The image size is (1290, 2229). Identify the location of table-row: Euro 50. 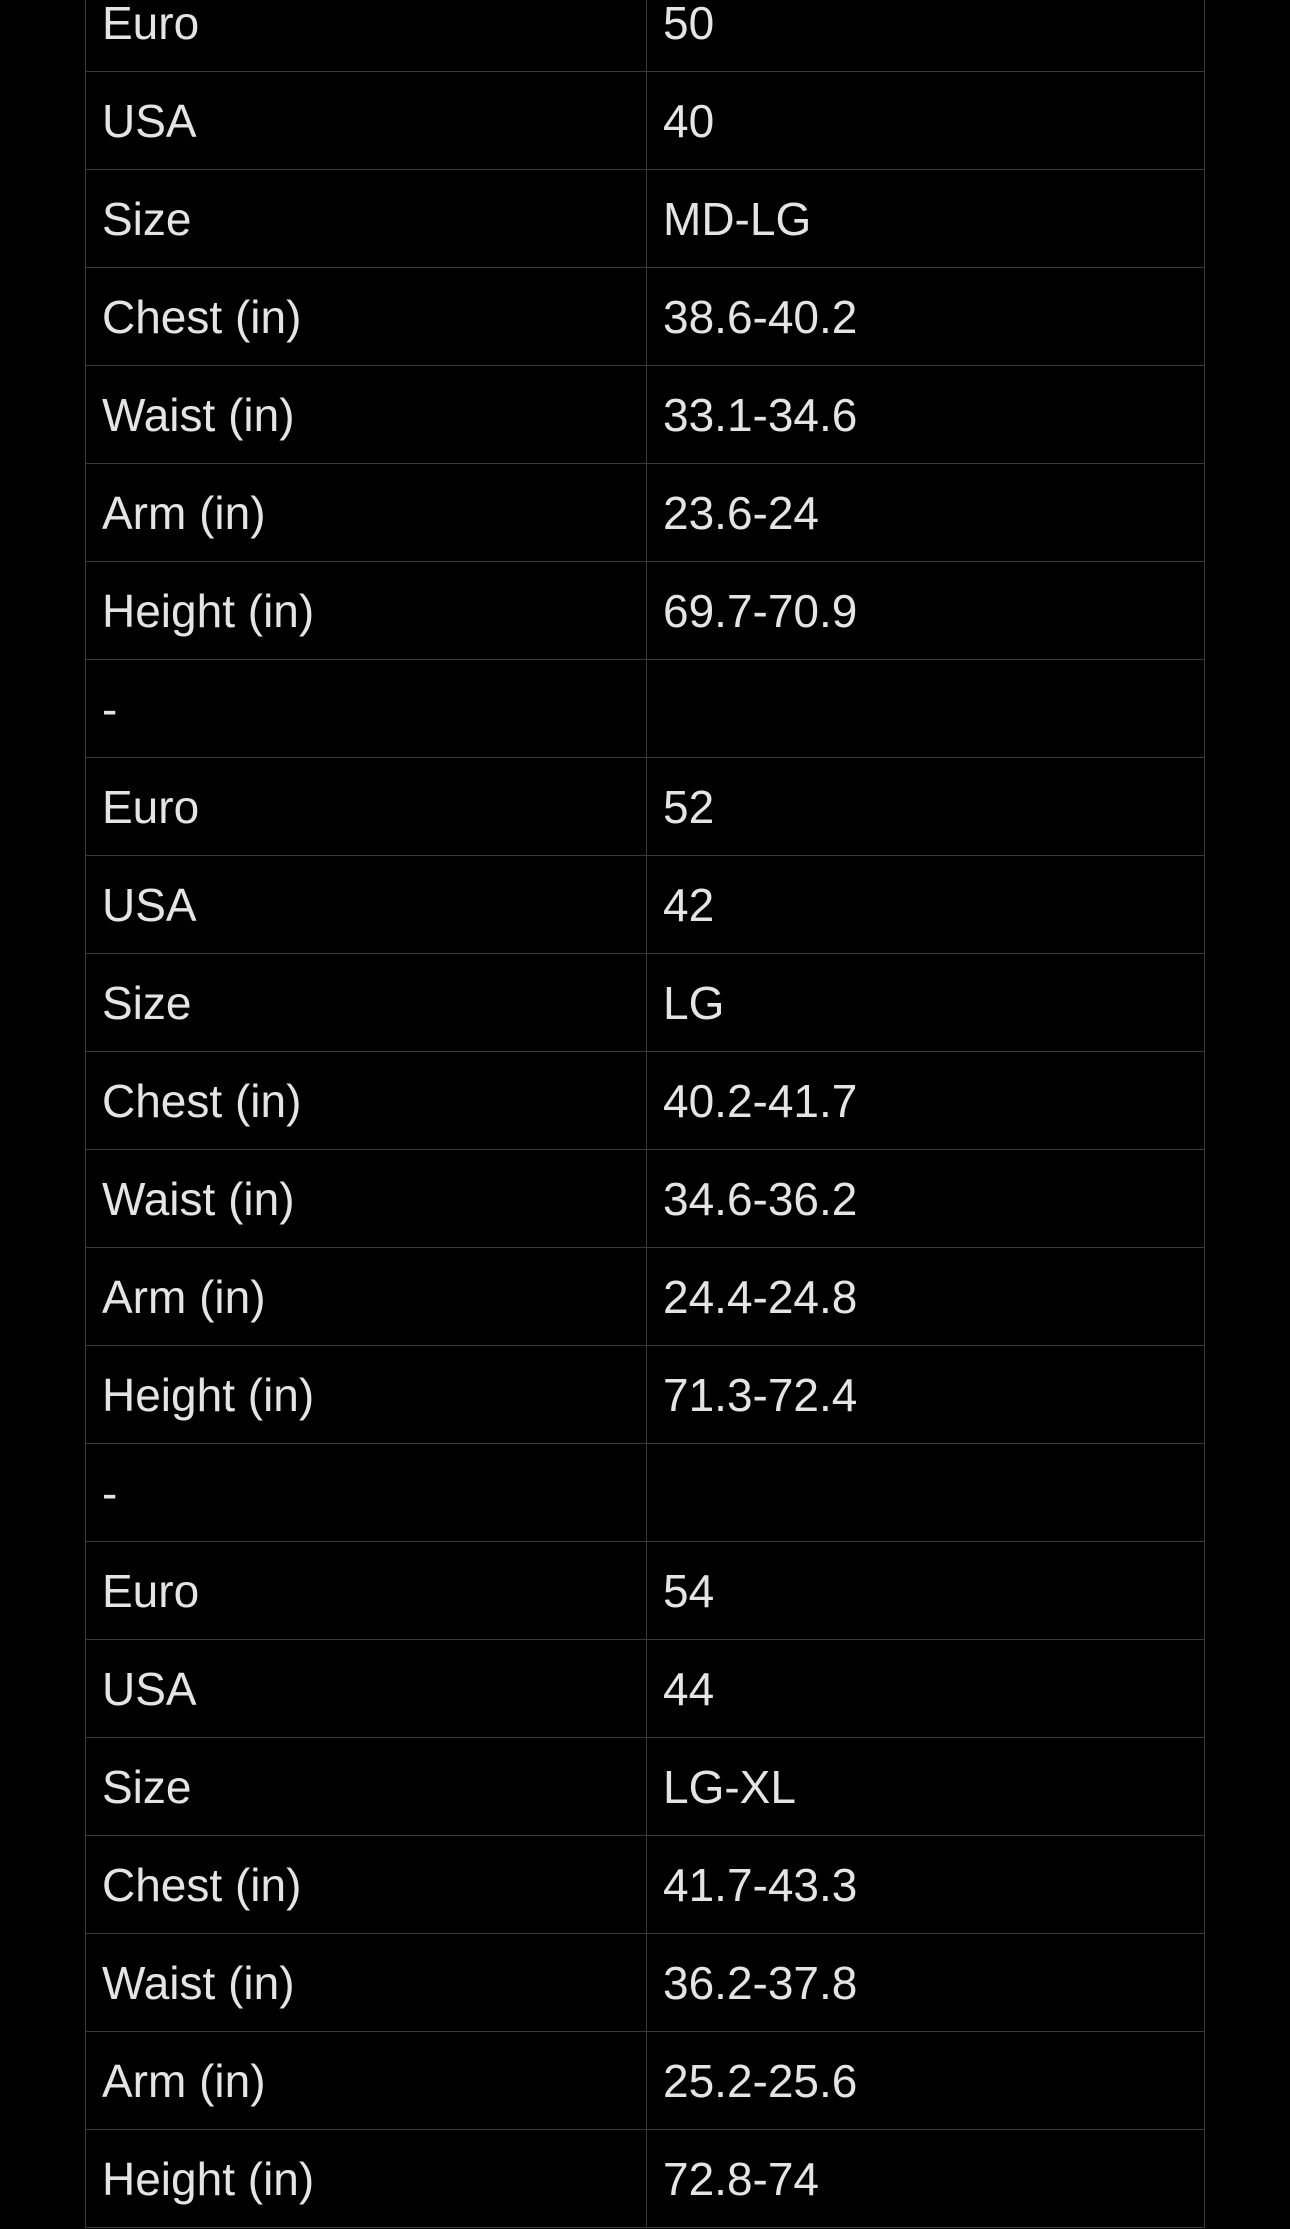
(645, 36).